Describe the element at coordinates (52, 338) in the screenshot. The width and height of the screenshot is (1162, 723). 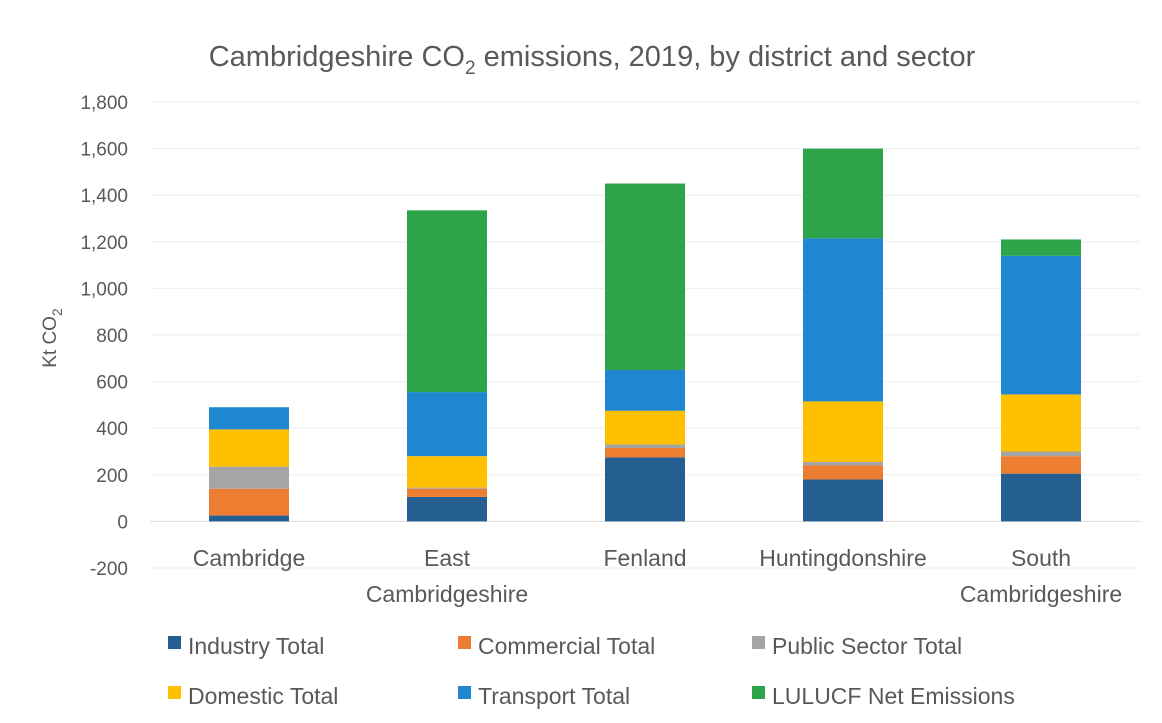
I see `y-axis-label: Kt CO2` at that location.